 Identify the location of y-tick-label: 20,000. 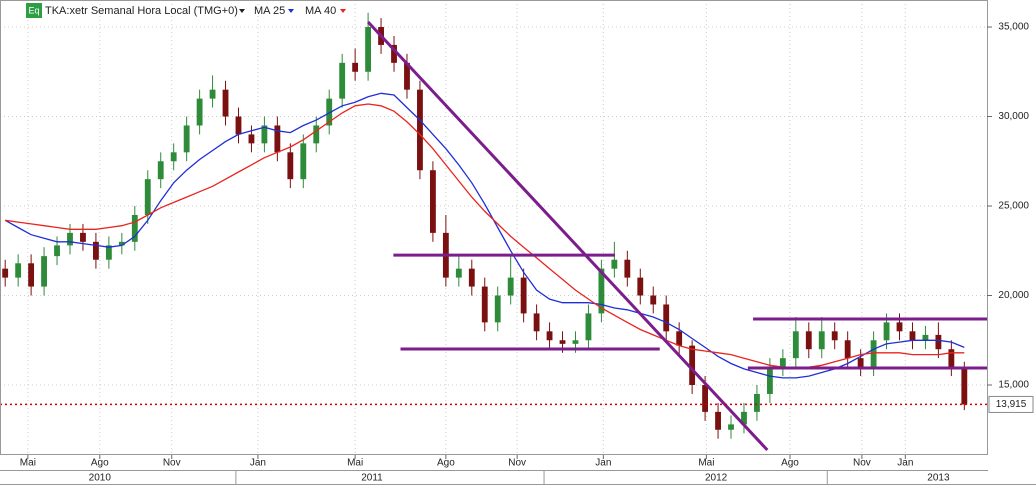
(1013, 295).